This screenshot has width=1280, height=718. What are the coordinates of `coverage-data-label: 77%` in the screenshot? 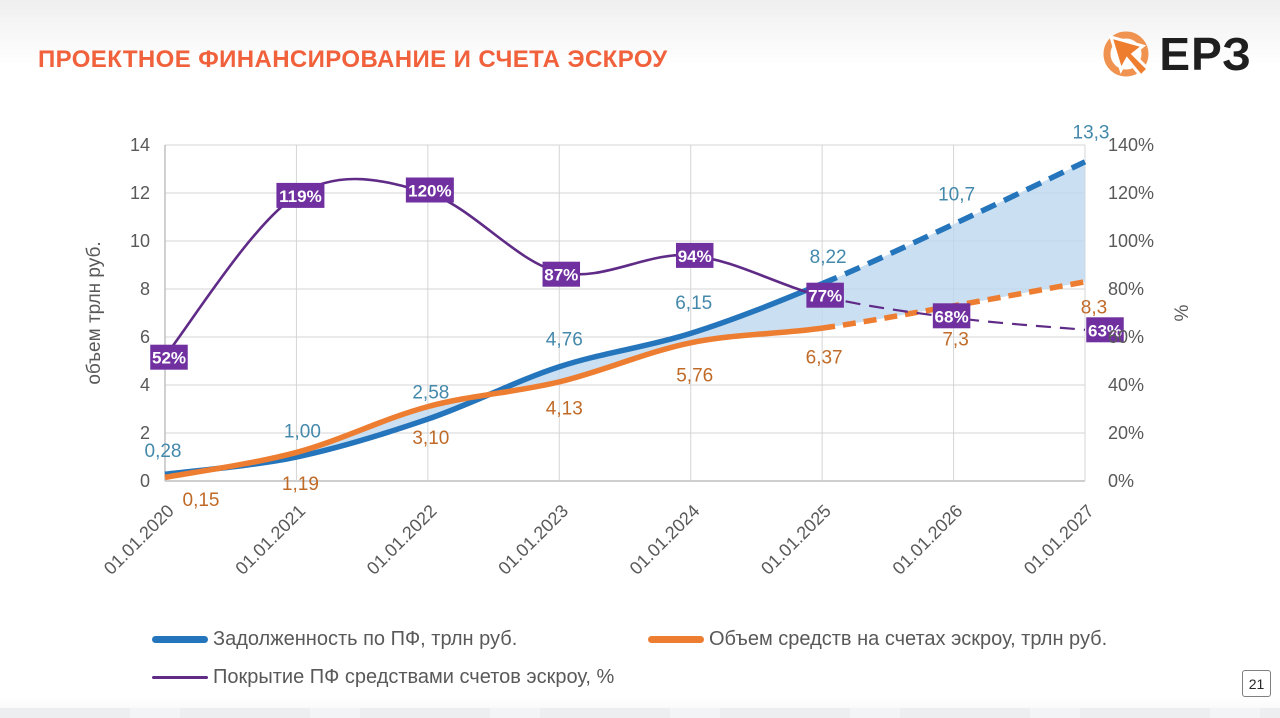 It's located at (825, 296).